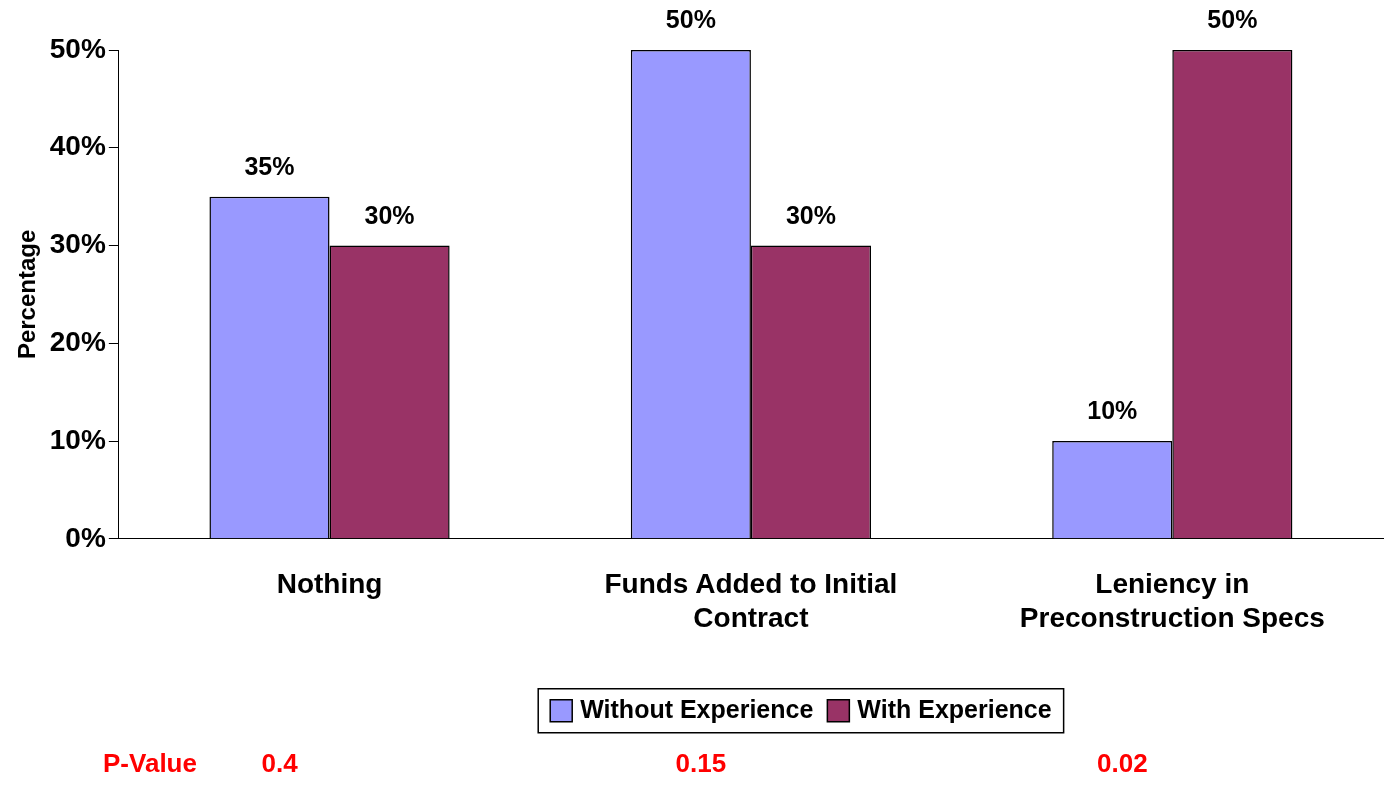  Describe the element at coordinates (77, 341) in the screenshot. I see `y-tick-label: 20%` at that location.